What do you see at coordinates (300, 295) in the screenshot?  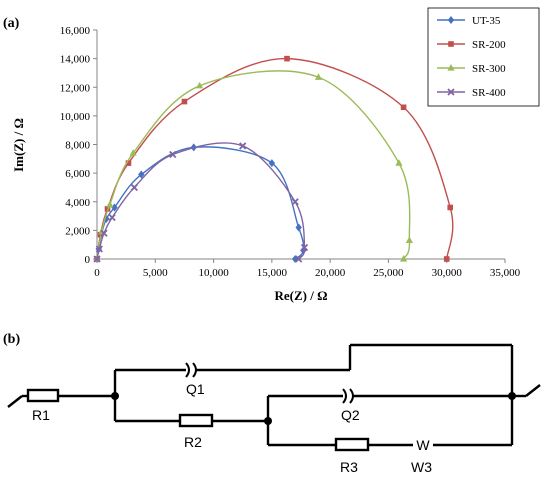 I see `x-axis-title: Re(Z) / Ω` at bounding box center [300, 295].